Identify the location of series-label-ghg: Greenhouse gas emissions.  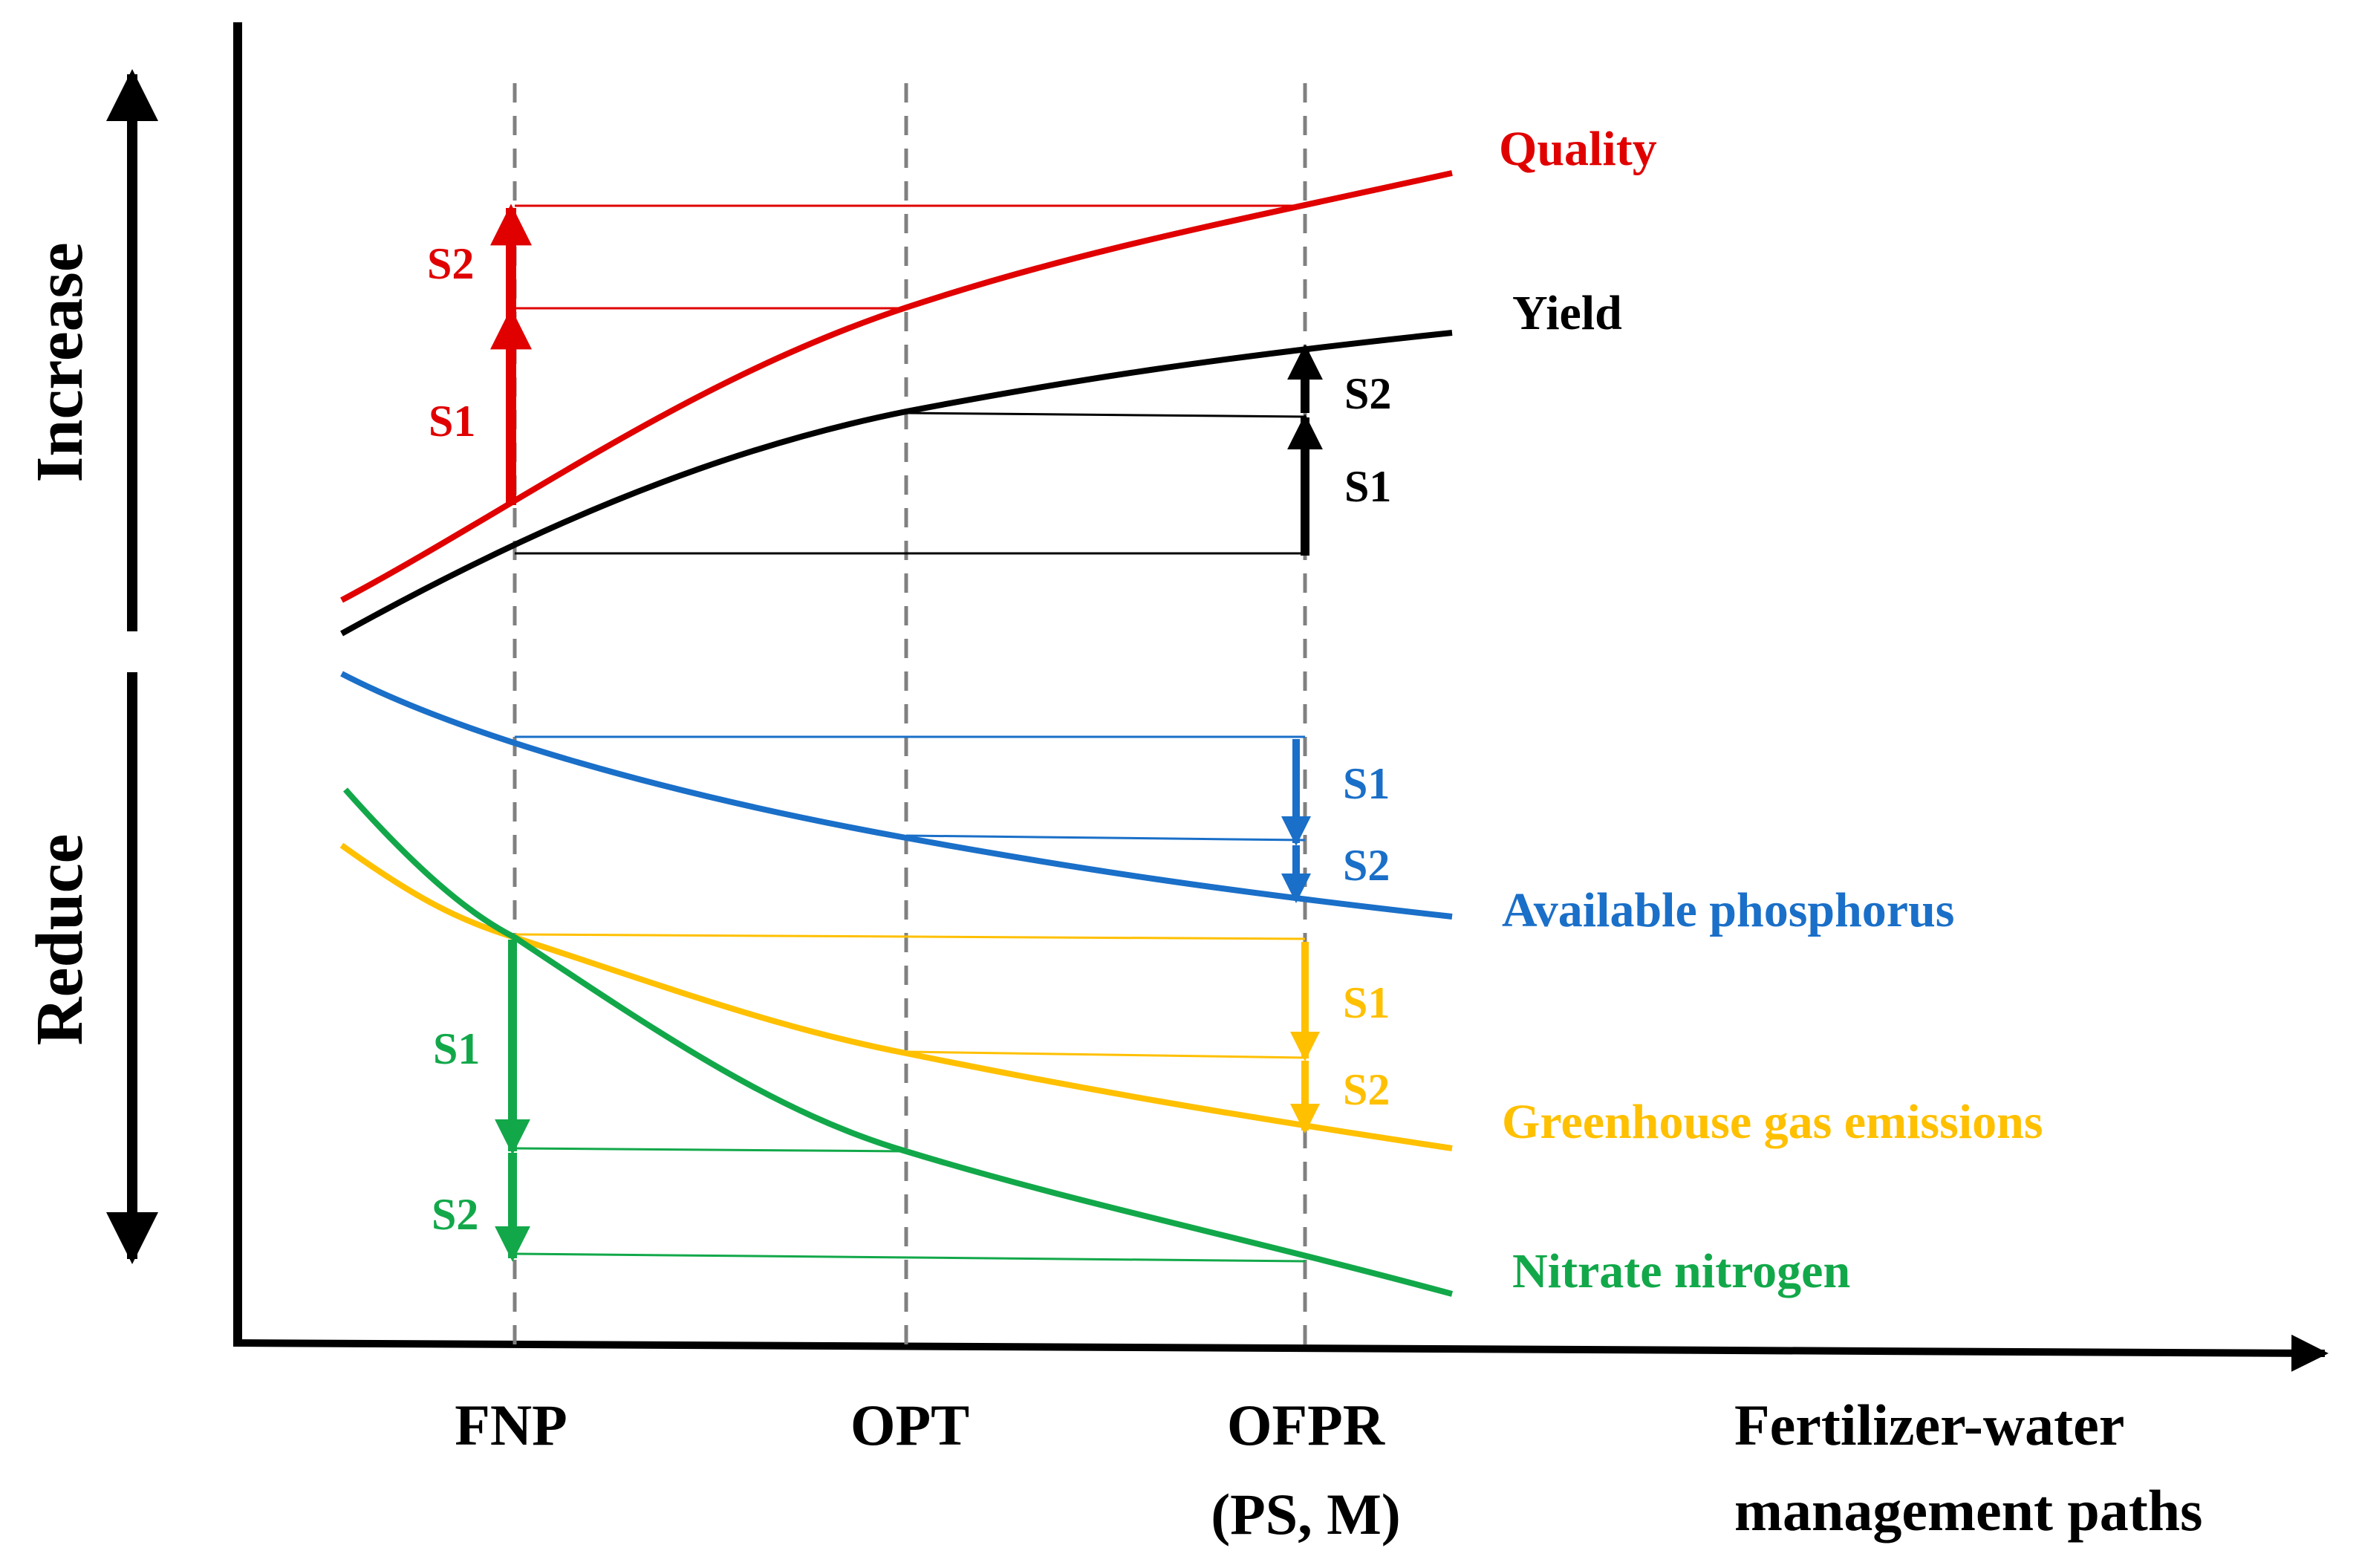
(1772, 1122).